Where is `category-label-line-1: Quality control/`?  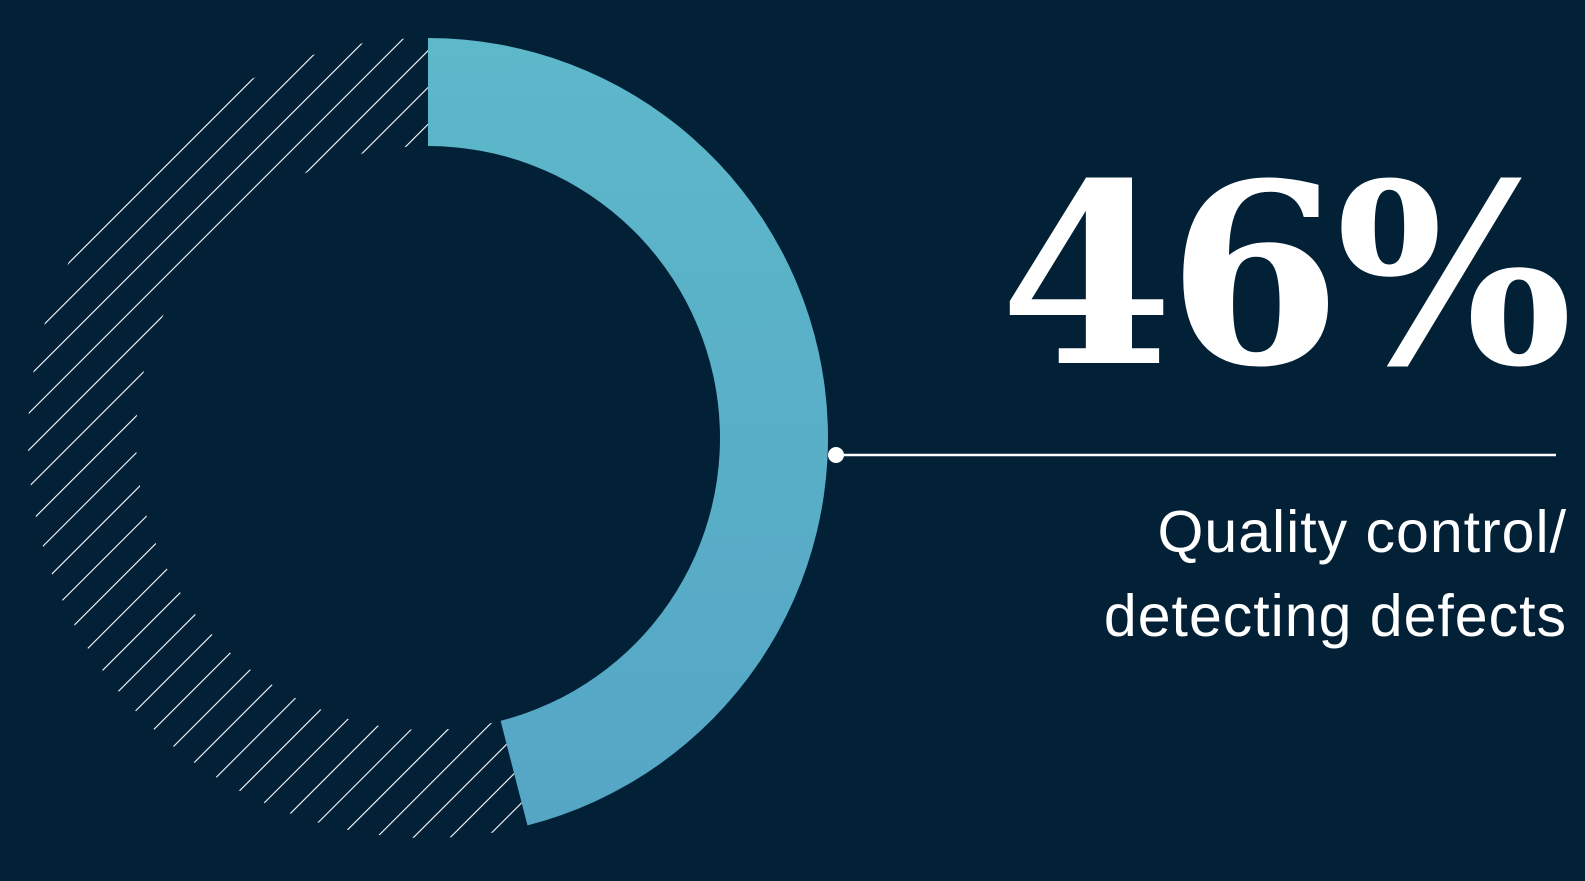 category-label-line-1: Quality control/ is located at coordinates (1362, 532).